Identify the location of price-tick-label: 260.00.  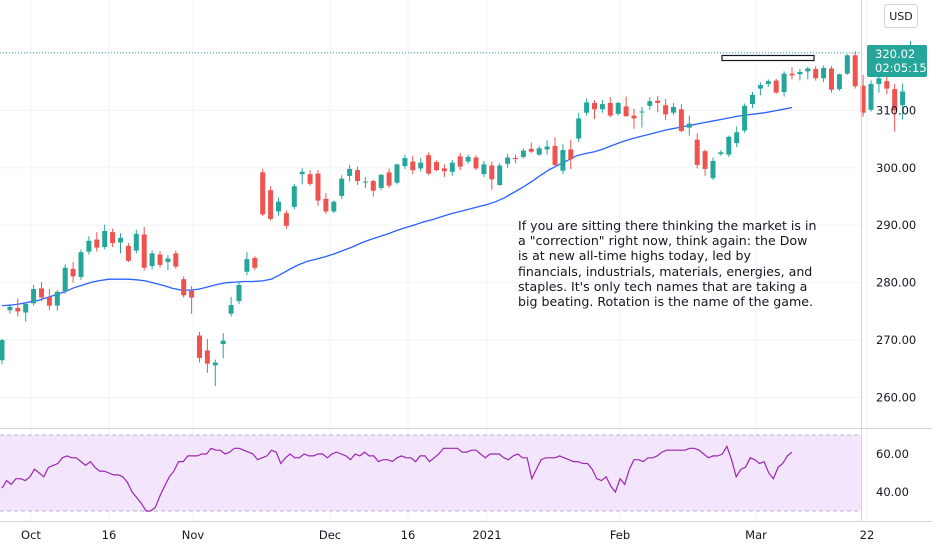
(896, 398).